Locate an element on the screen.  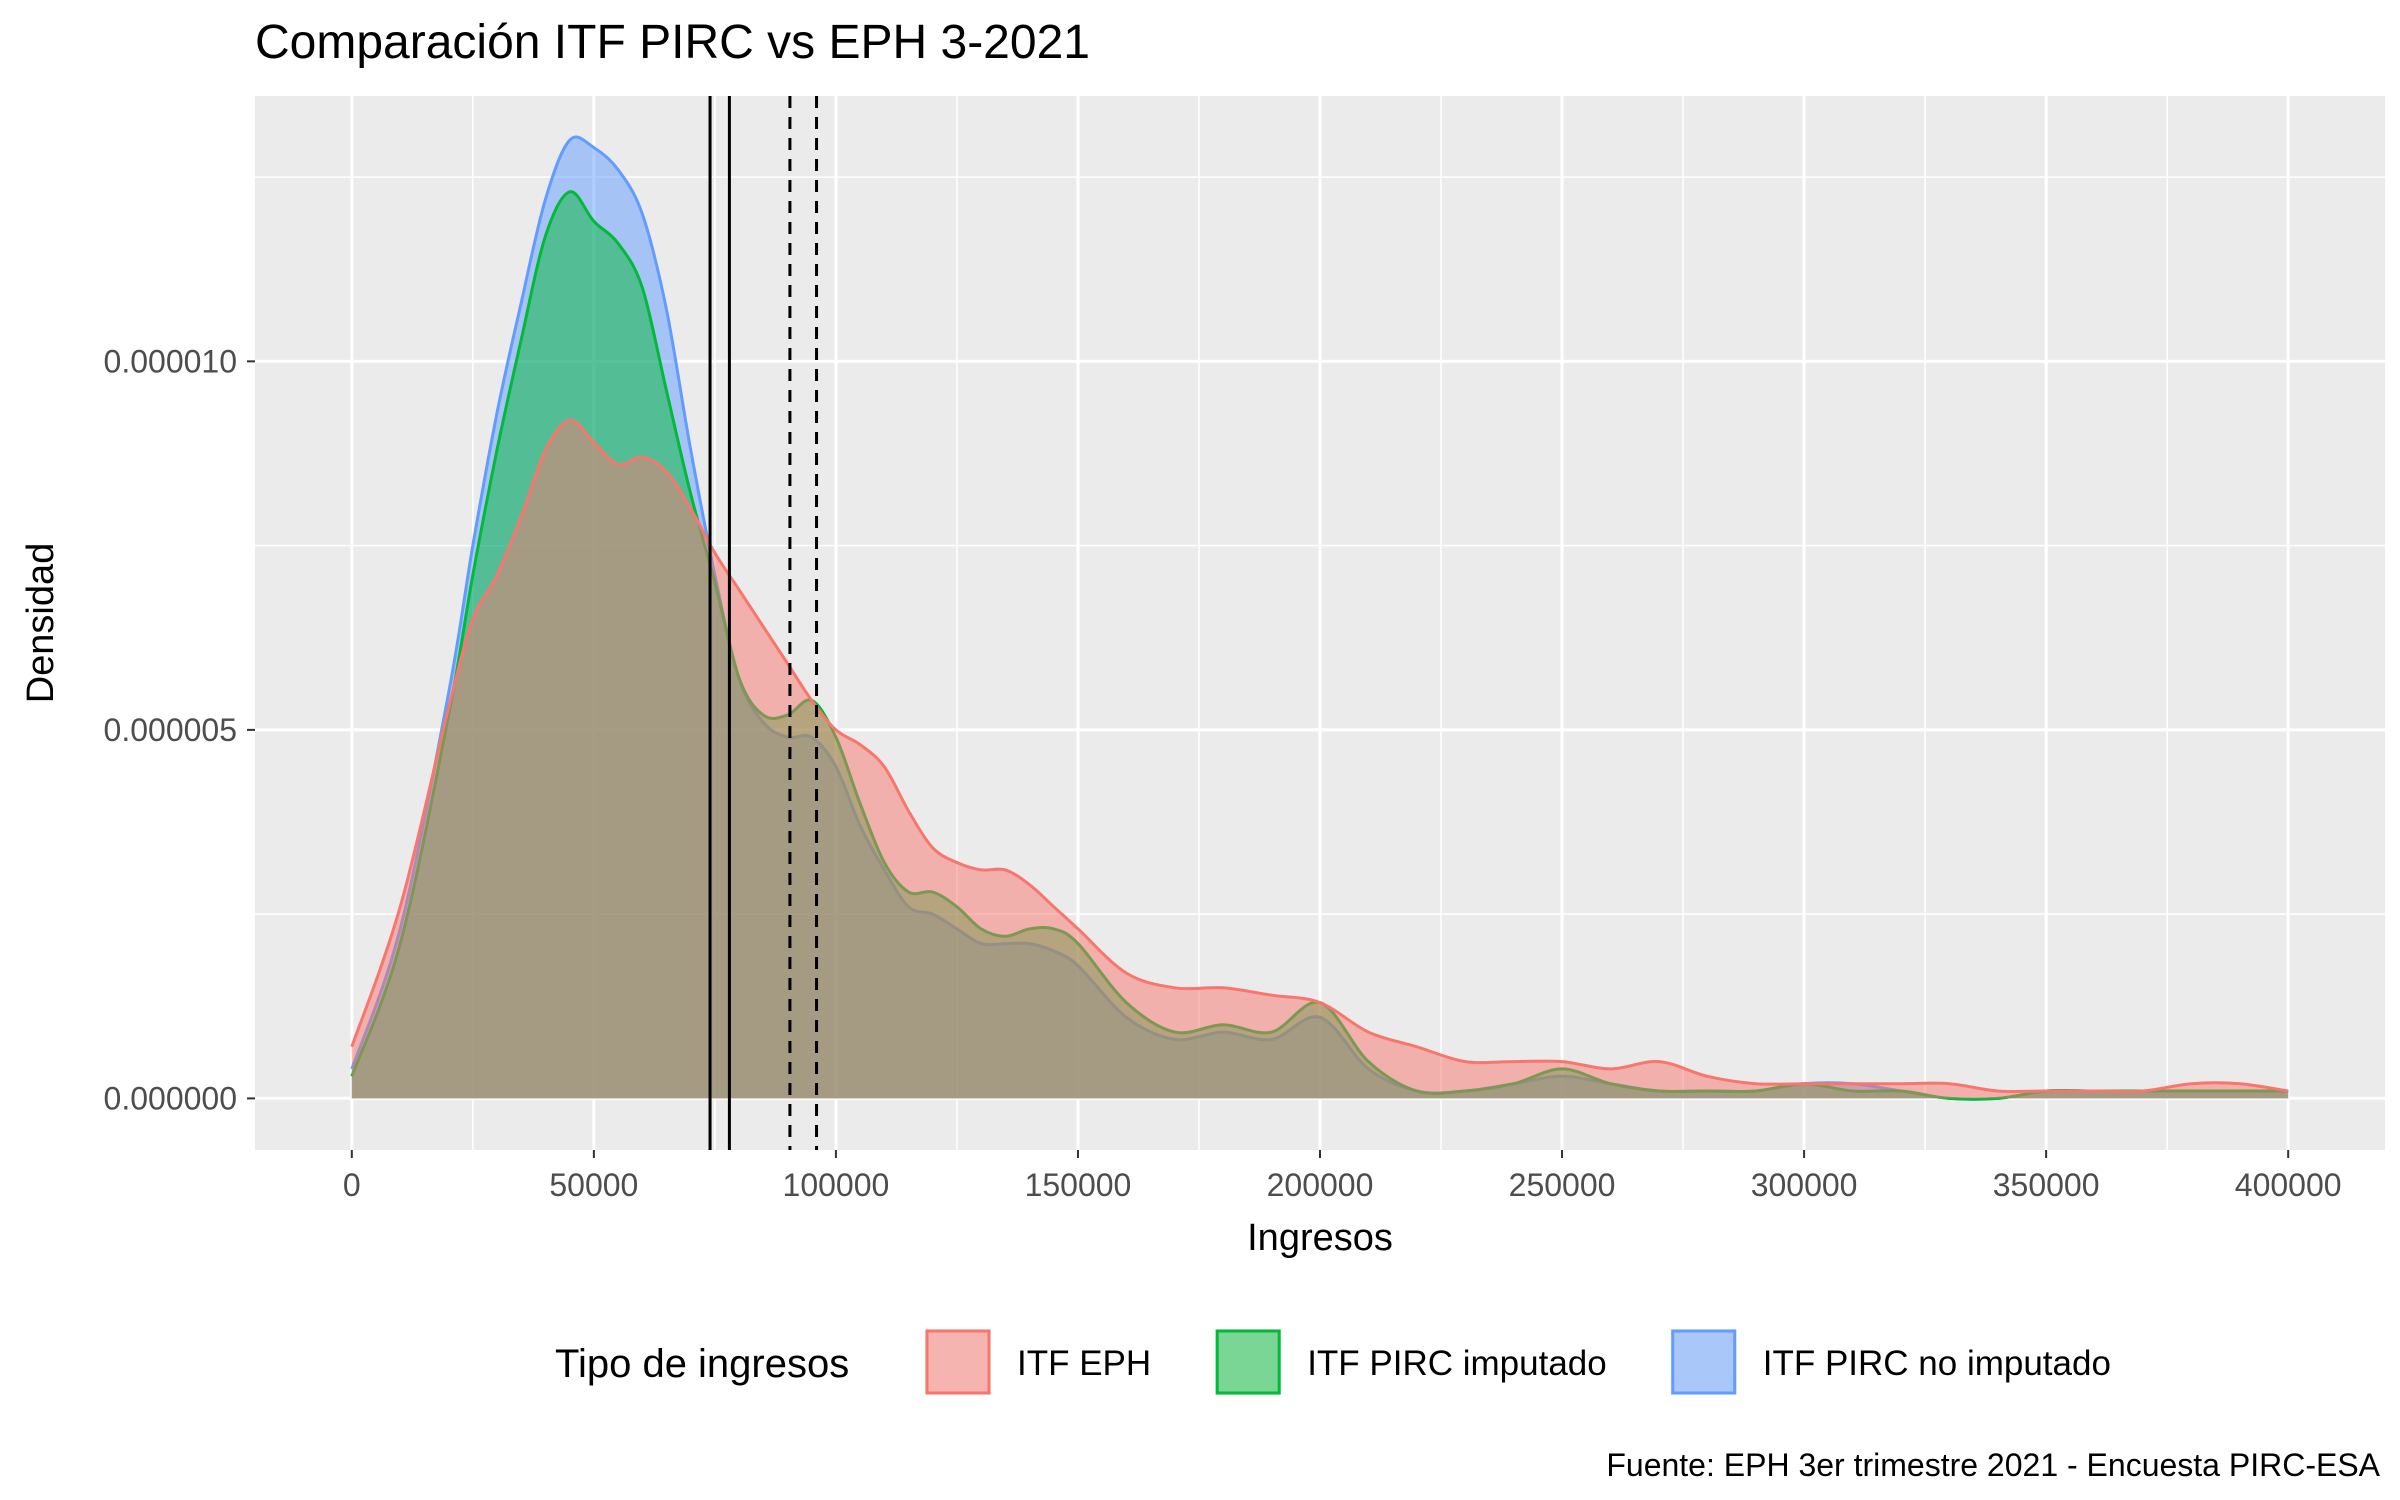
legend-label: ITF EPH is located at coordinates (1084, 1363).